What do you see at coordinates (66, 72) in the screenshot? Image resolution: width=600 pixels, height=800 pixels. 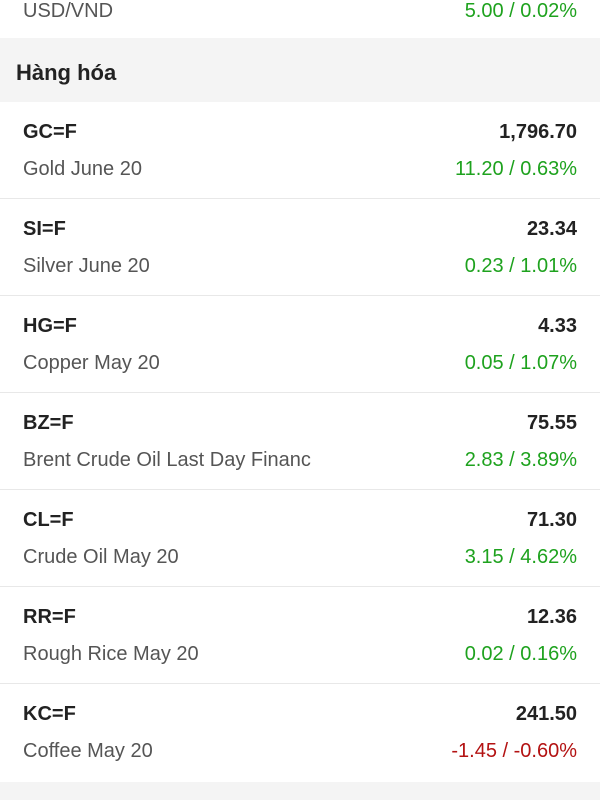 I see `section-title: Hàng hóa` at bounding box center [66, 72].